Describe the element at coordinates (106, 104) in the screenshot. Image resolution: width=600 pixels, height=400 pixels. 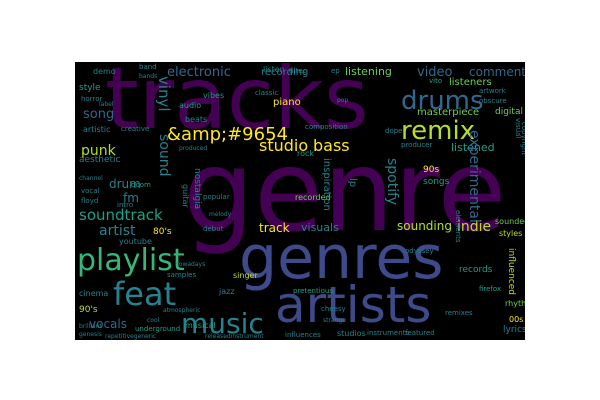
I see `word-label: label` at that location.